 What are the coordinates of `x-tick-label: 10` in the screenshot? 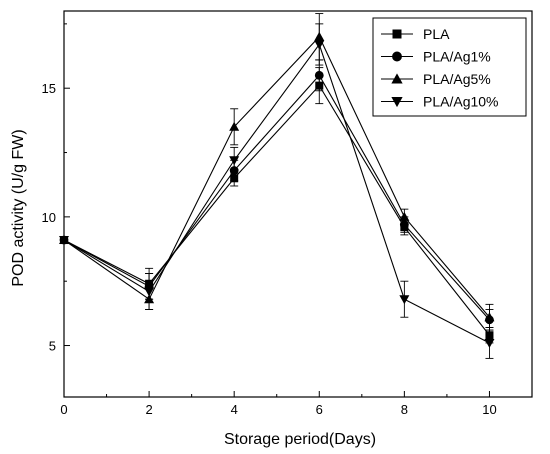 It's located at (489, 409).